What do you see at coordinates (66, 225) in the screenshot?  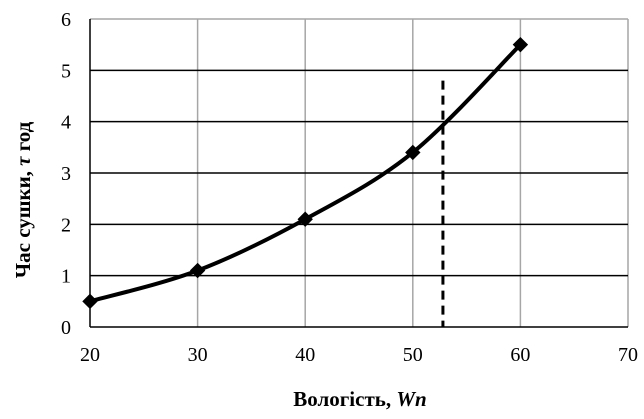 I see `y-tick-label: 2` at bounding box center [66, 225].